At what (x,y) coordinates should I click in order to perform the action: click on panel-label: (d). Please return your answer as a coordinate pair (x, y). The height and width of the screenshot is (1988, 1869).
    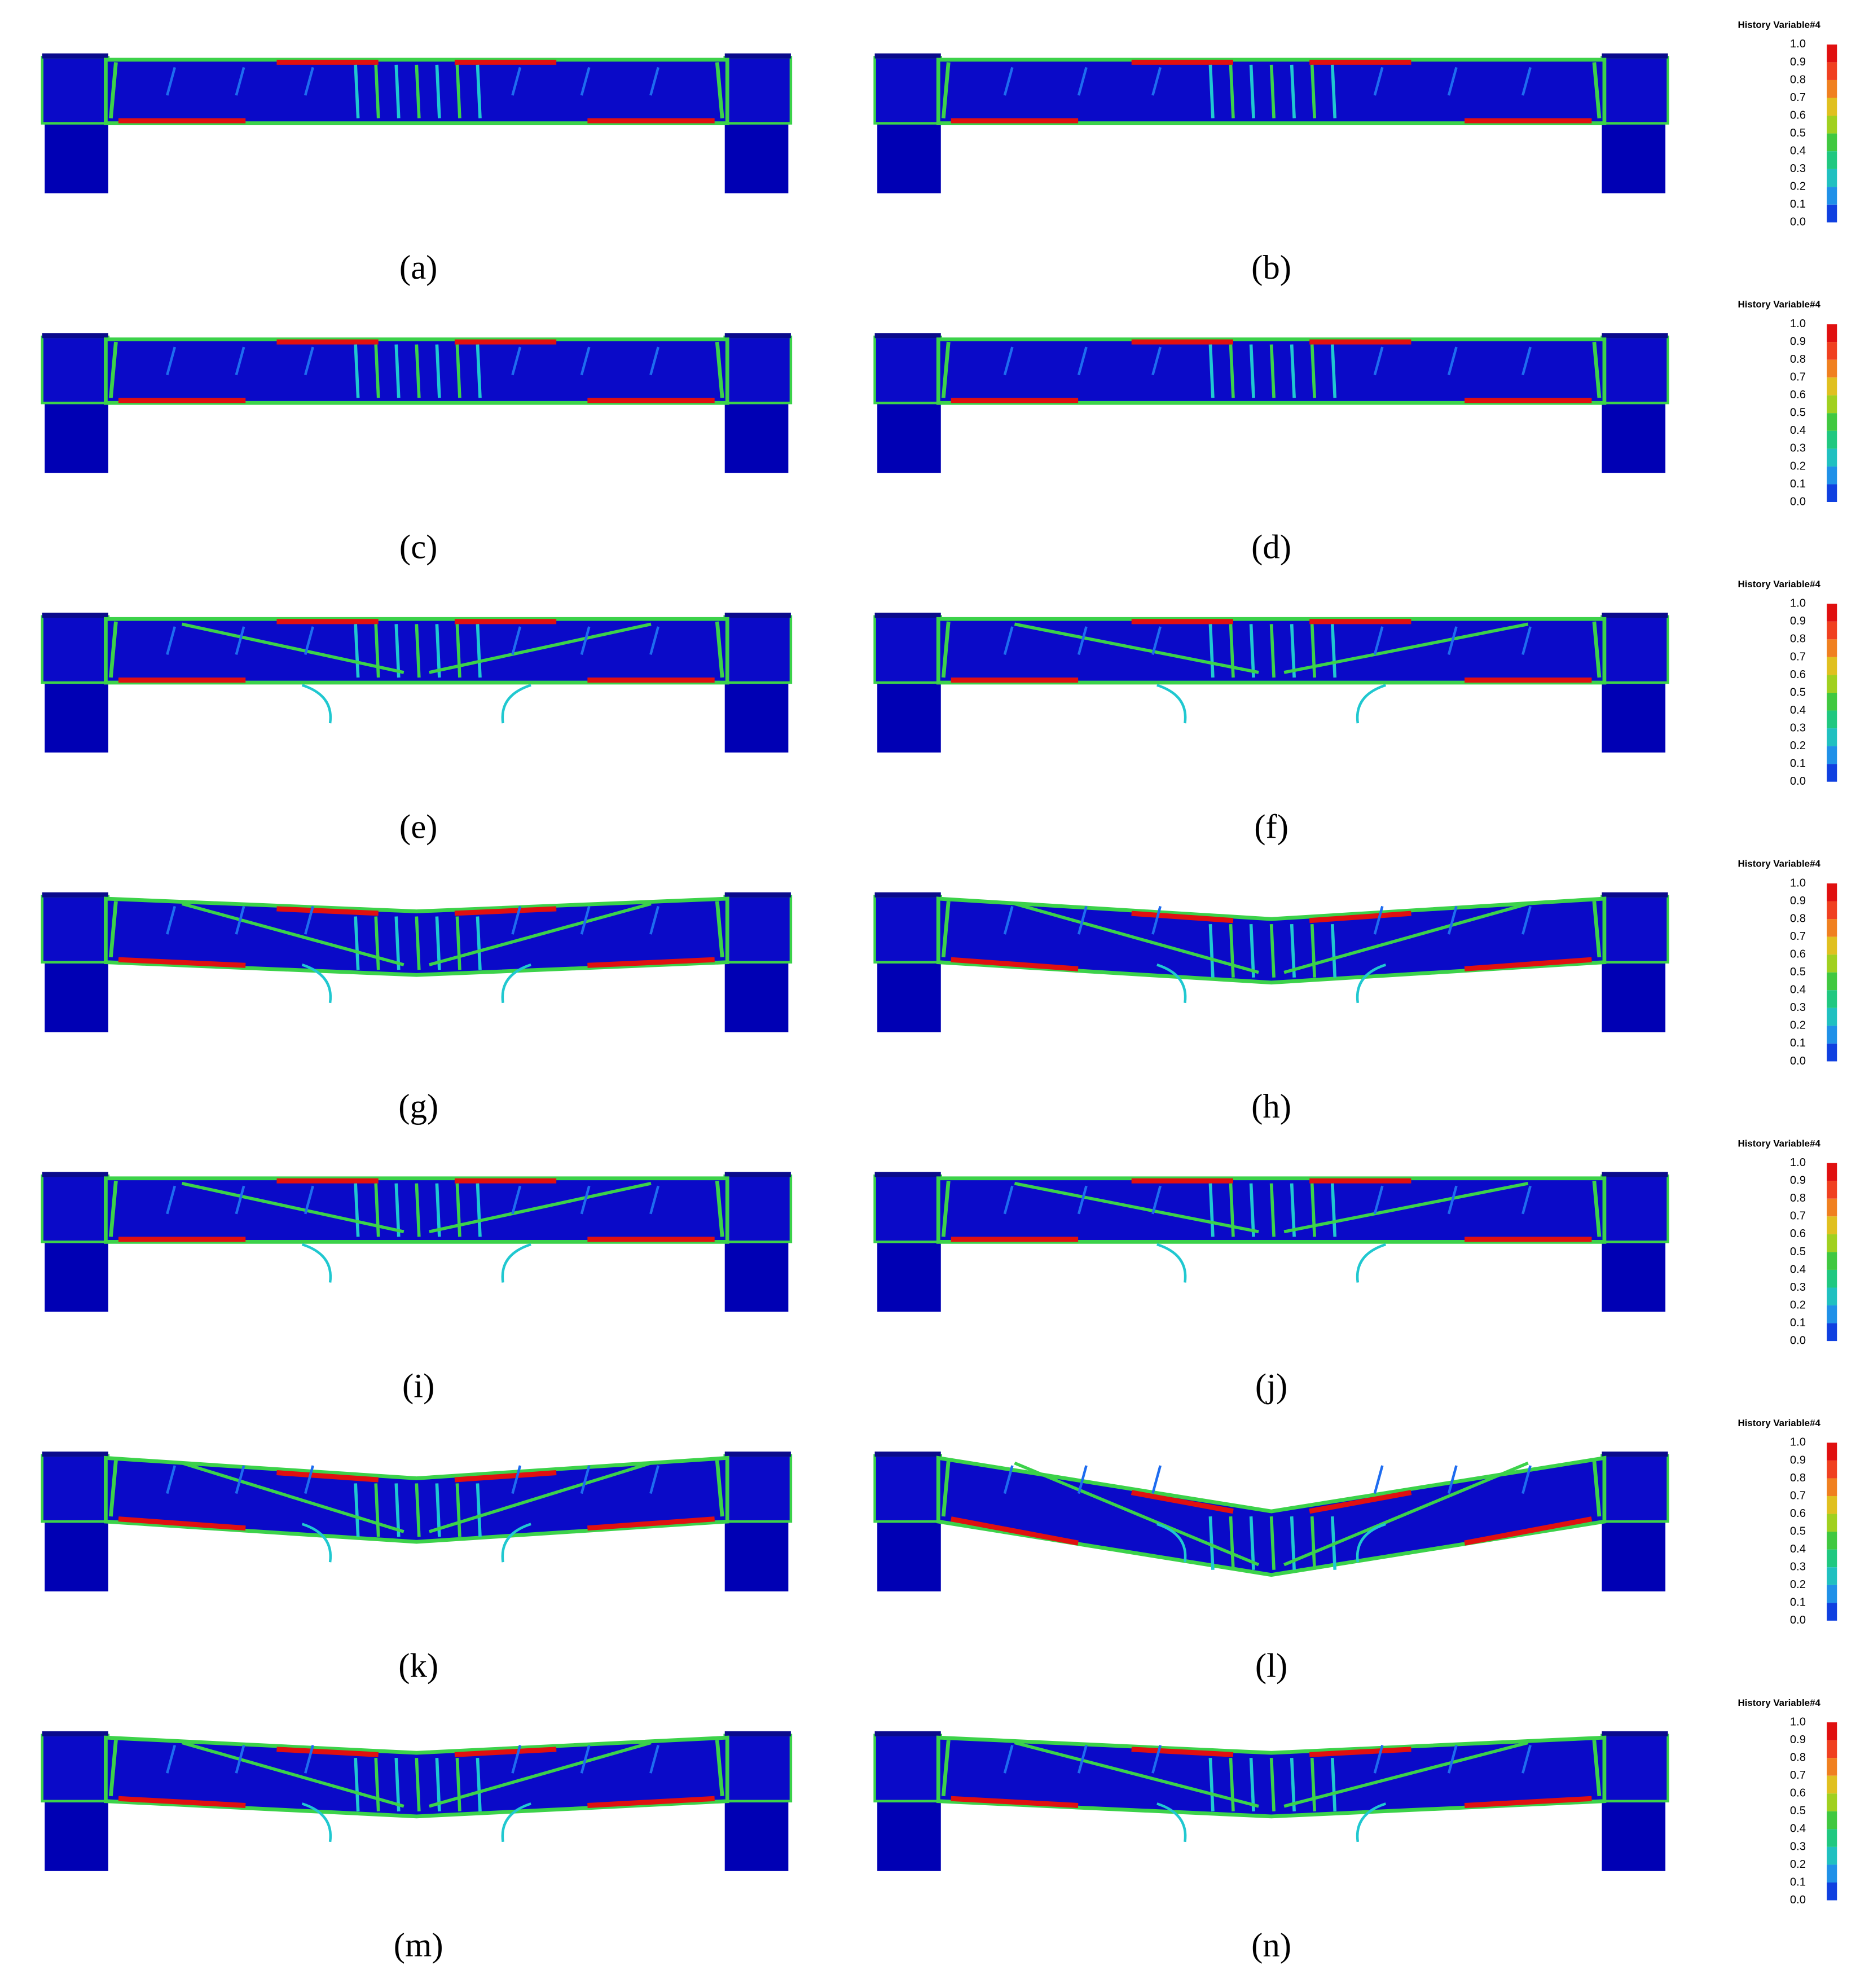
    Looking at the image, I should click on (1271, 547).